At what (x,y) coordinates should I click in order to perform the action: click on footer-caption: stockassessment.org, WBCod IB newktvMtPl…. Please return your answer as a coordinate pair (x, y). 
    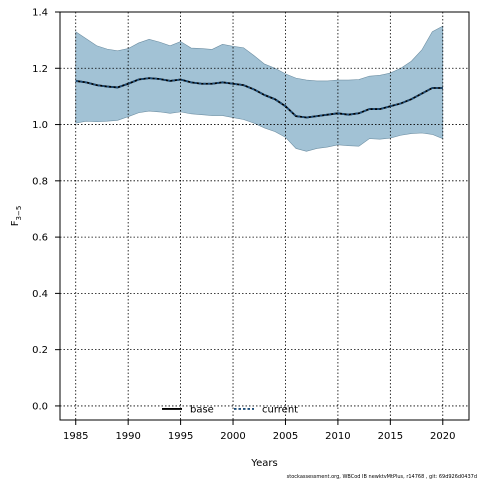
    Looking at the image, I should click on (382, 477).